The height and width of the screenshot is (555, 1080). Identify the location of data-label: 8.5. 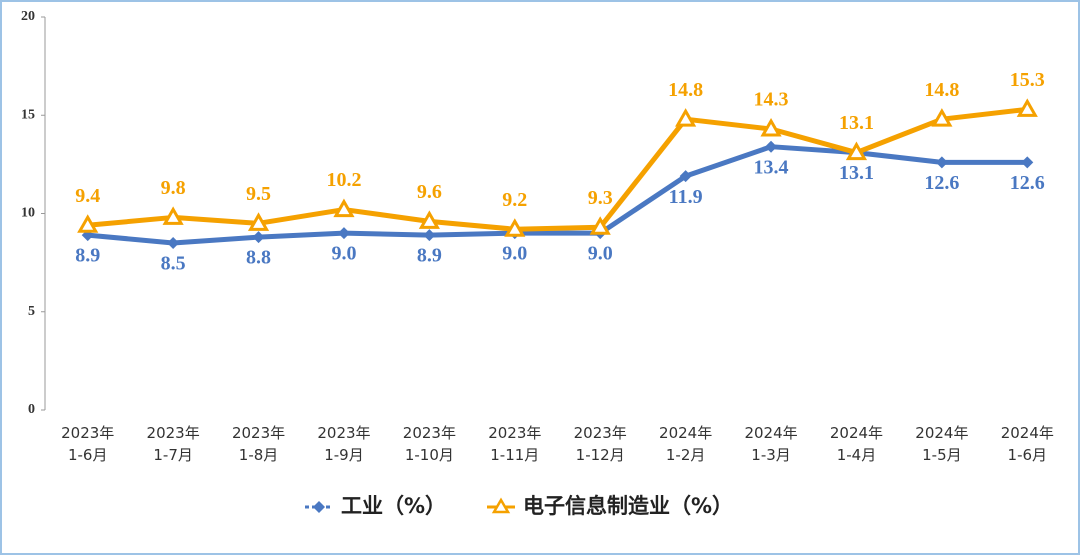
(173, 264).